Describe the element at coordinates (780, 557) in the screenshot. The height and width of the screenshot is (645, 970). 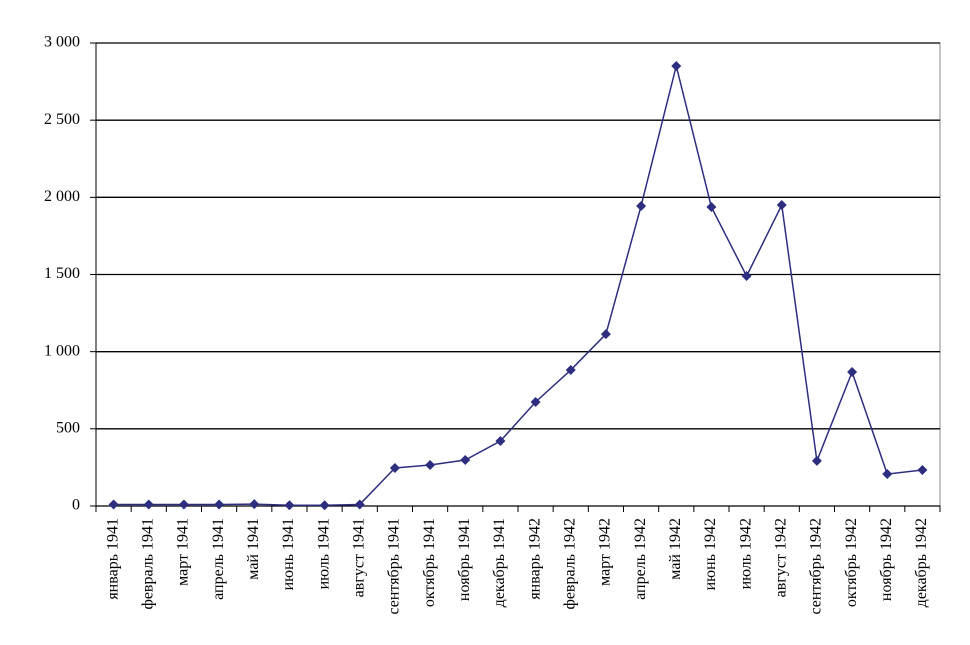
I see `x-tick-label: август 1942` at that location.